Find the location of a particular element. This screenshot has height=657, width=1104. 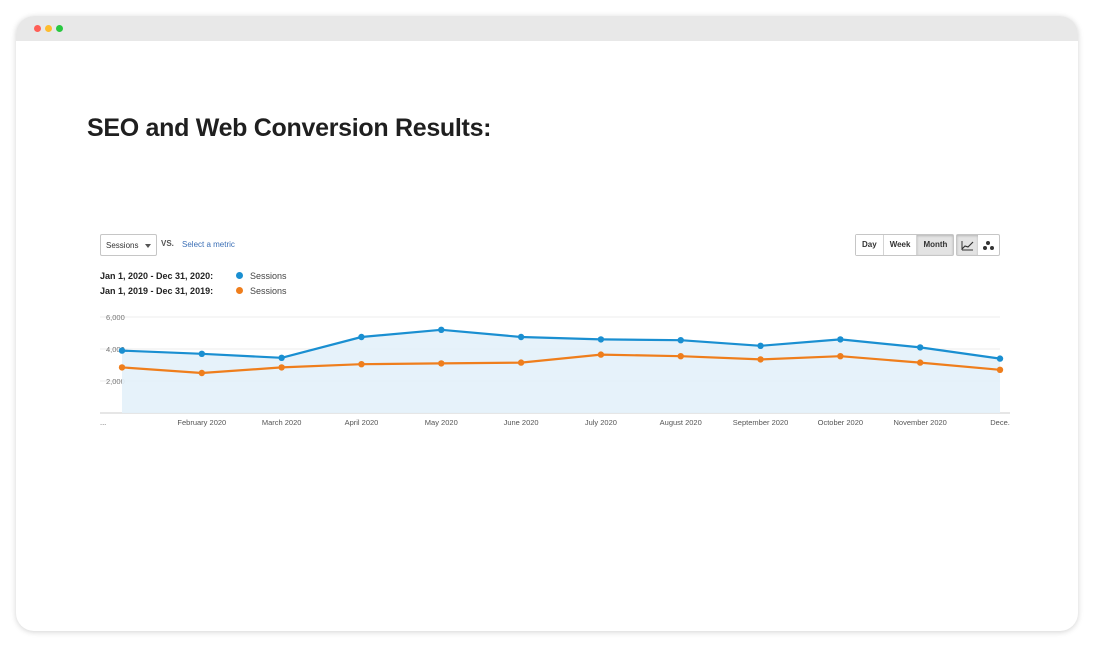

y-tick-label: 2,000 is located at coordinates (115, 381).